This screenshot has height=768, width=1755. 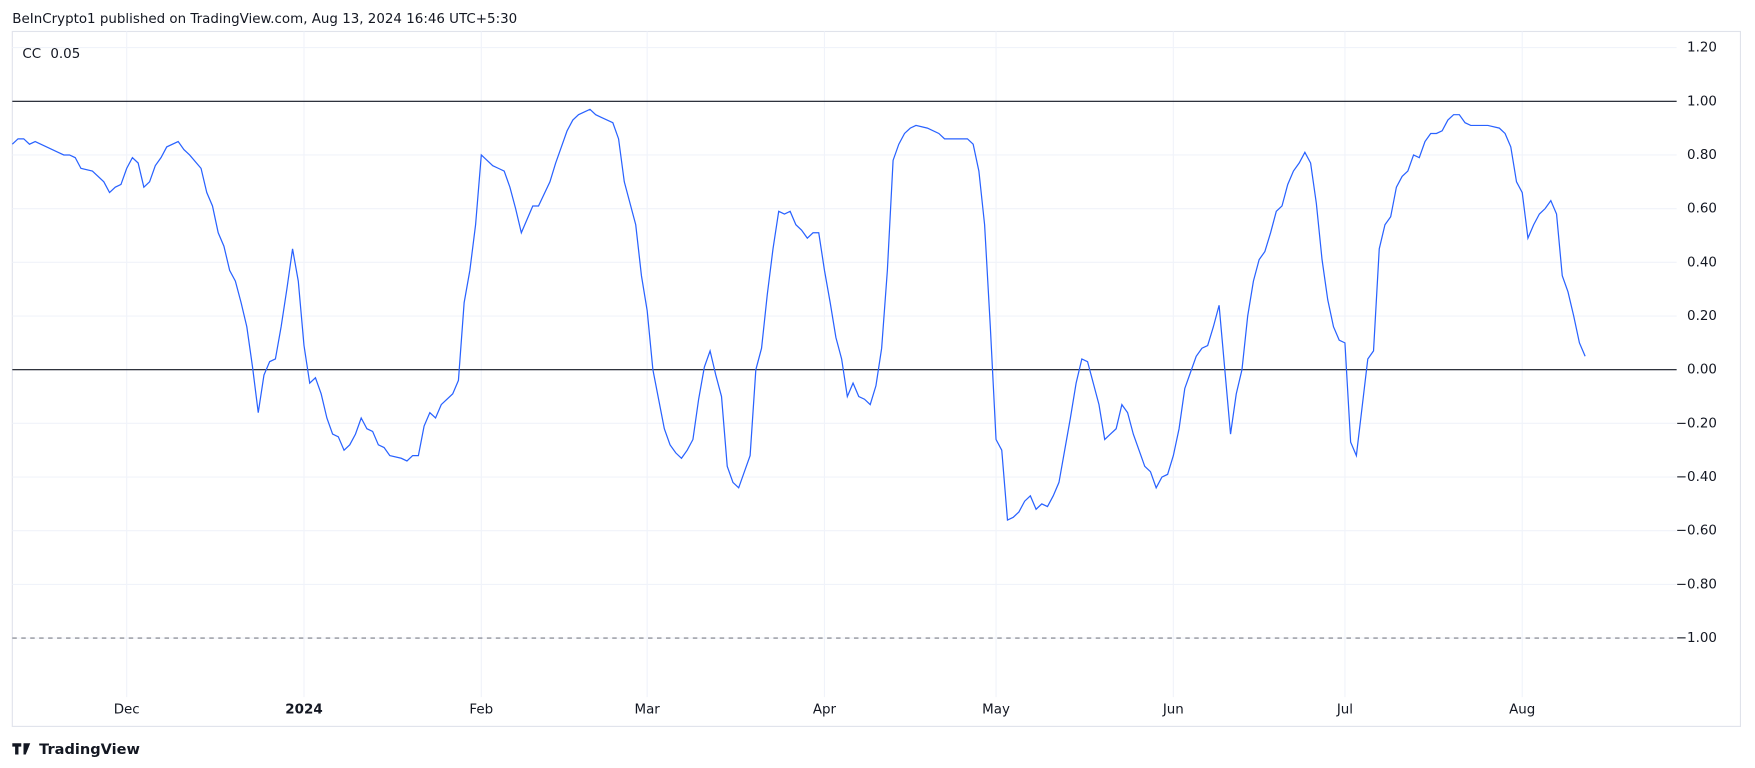 I want to click on y-tick-label: −0.40, so click(x=1696, y=477).